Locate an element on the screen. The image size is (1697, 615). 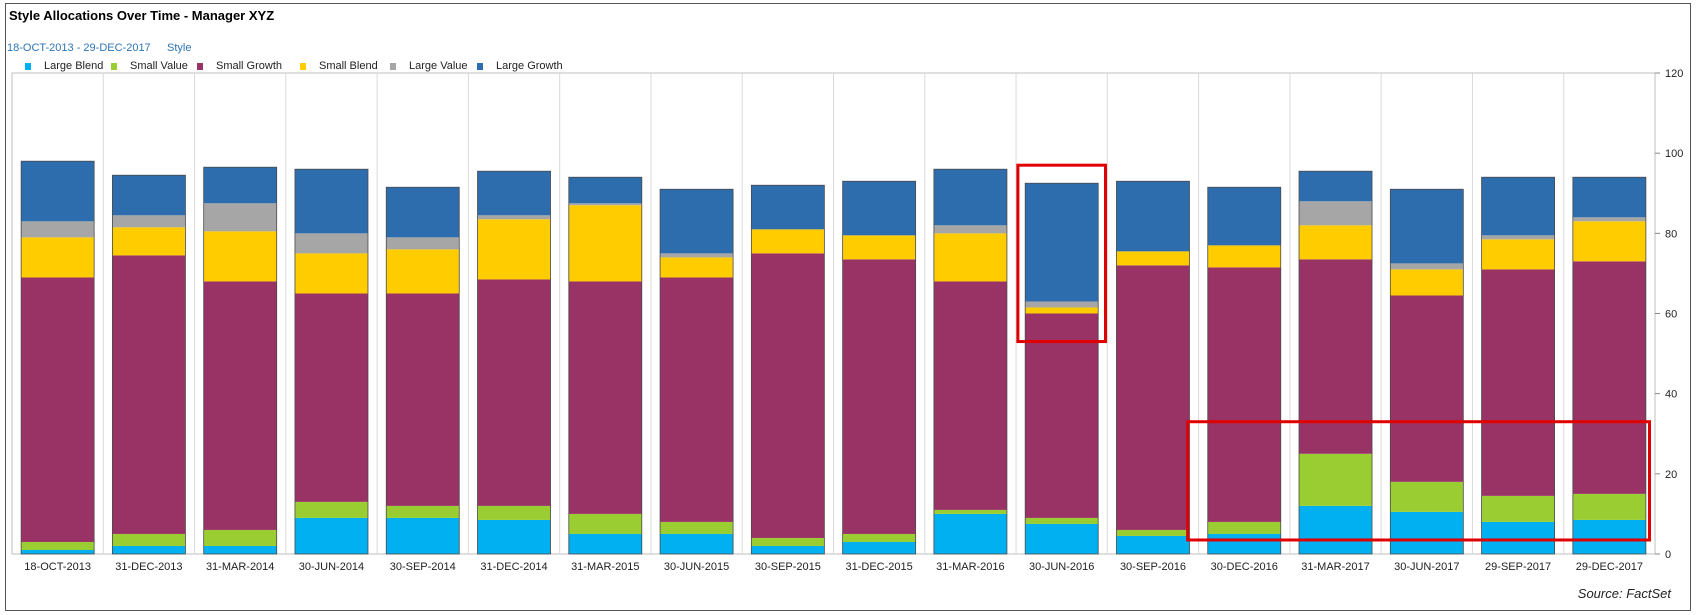
legend-item: Small Value is located at coordinates (149, 66).